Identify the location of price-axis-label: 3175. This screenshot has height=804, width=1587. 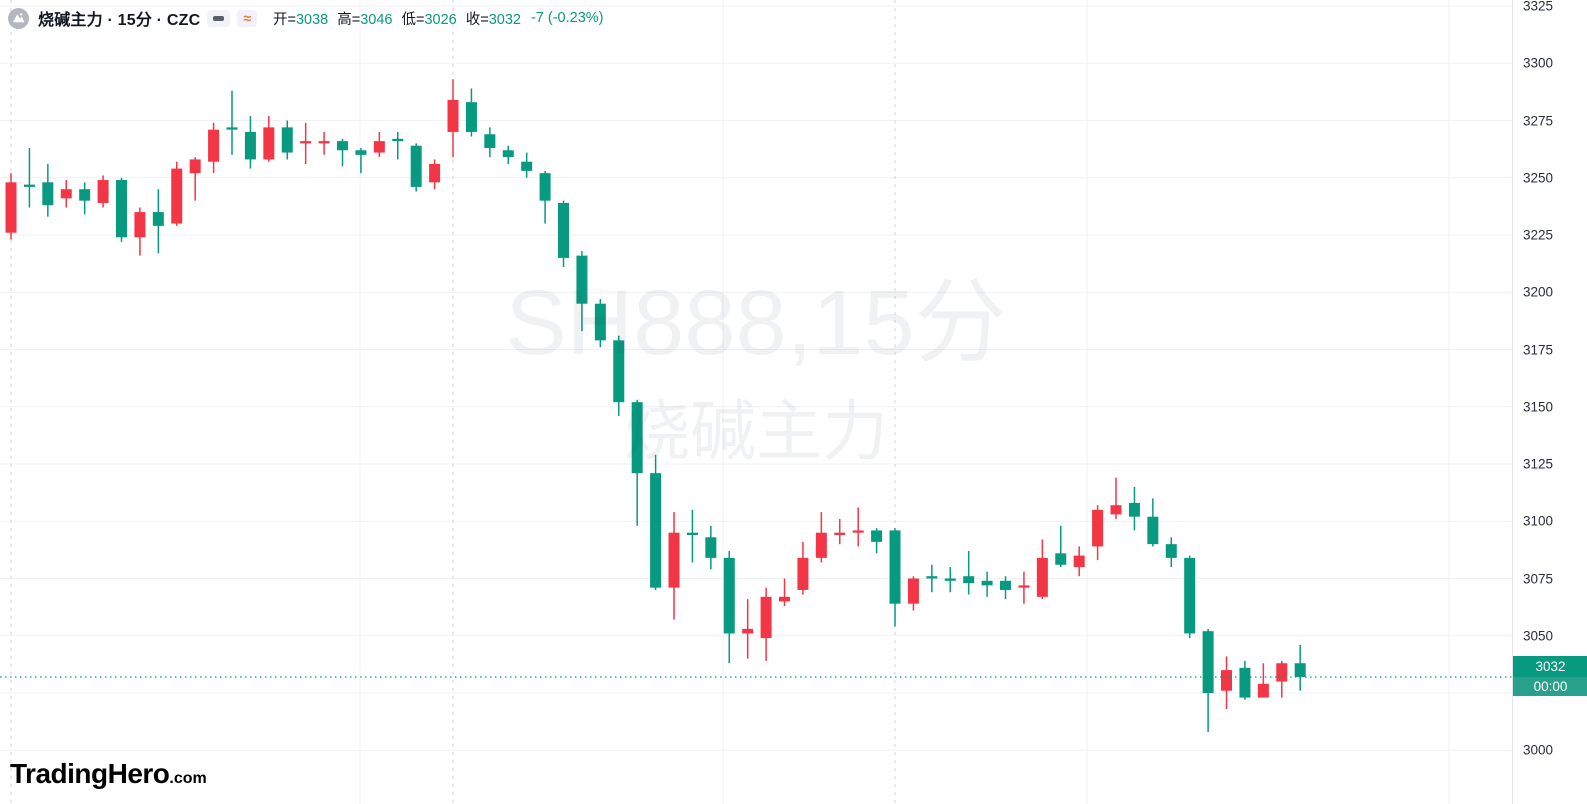
(1538, 349).